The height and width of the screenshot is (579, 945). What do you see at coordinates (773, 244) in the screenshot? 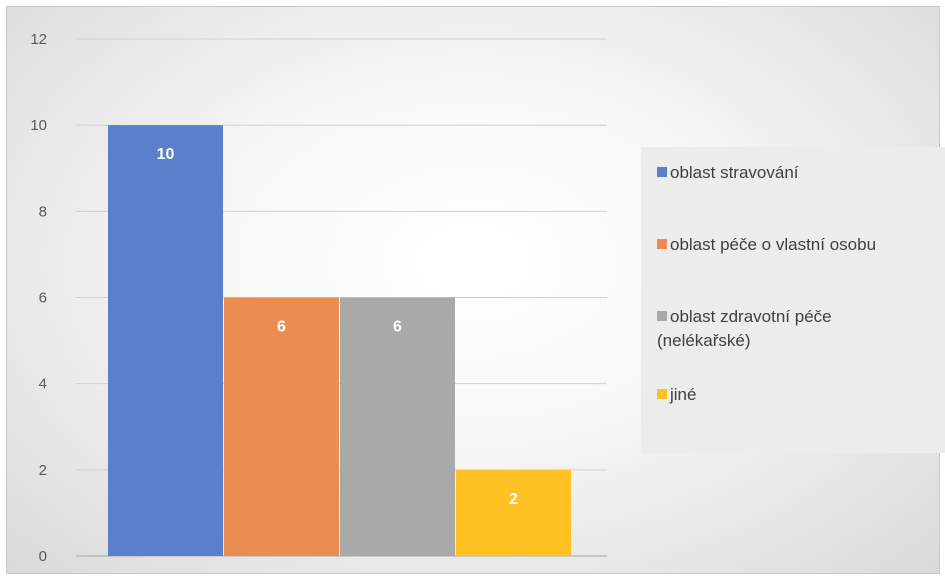
I see `legend-label: oblast péče o vlastní osobu` at bounding box center [773, 244].